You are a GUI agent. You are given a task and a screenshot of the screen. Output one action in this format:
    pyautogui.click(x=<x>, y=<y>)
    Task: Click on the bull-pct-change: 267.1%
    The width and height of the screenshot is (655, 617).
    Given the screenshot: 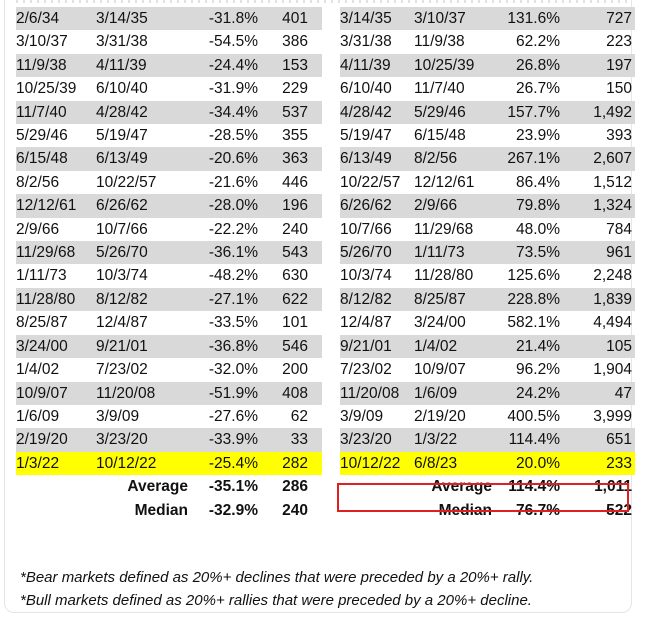 What is the action you would take?
    pyautogui.click(x=529, y=159)
    